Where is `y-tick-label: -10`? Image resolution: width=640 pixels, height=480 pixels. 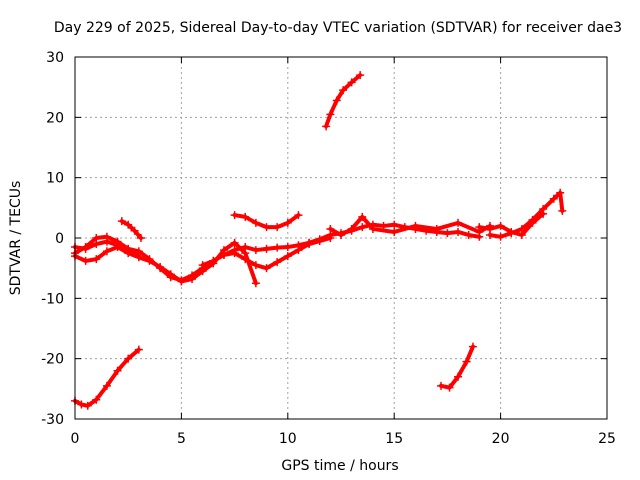
y-tick-label: -10 is located at coordinates (52, 299).